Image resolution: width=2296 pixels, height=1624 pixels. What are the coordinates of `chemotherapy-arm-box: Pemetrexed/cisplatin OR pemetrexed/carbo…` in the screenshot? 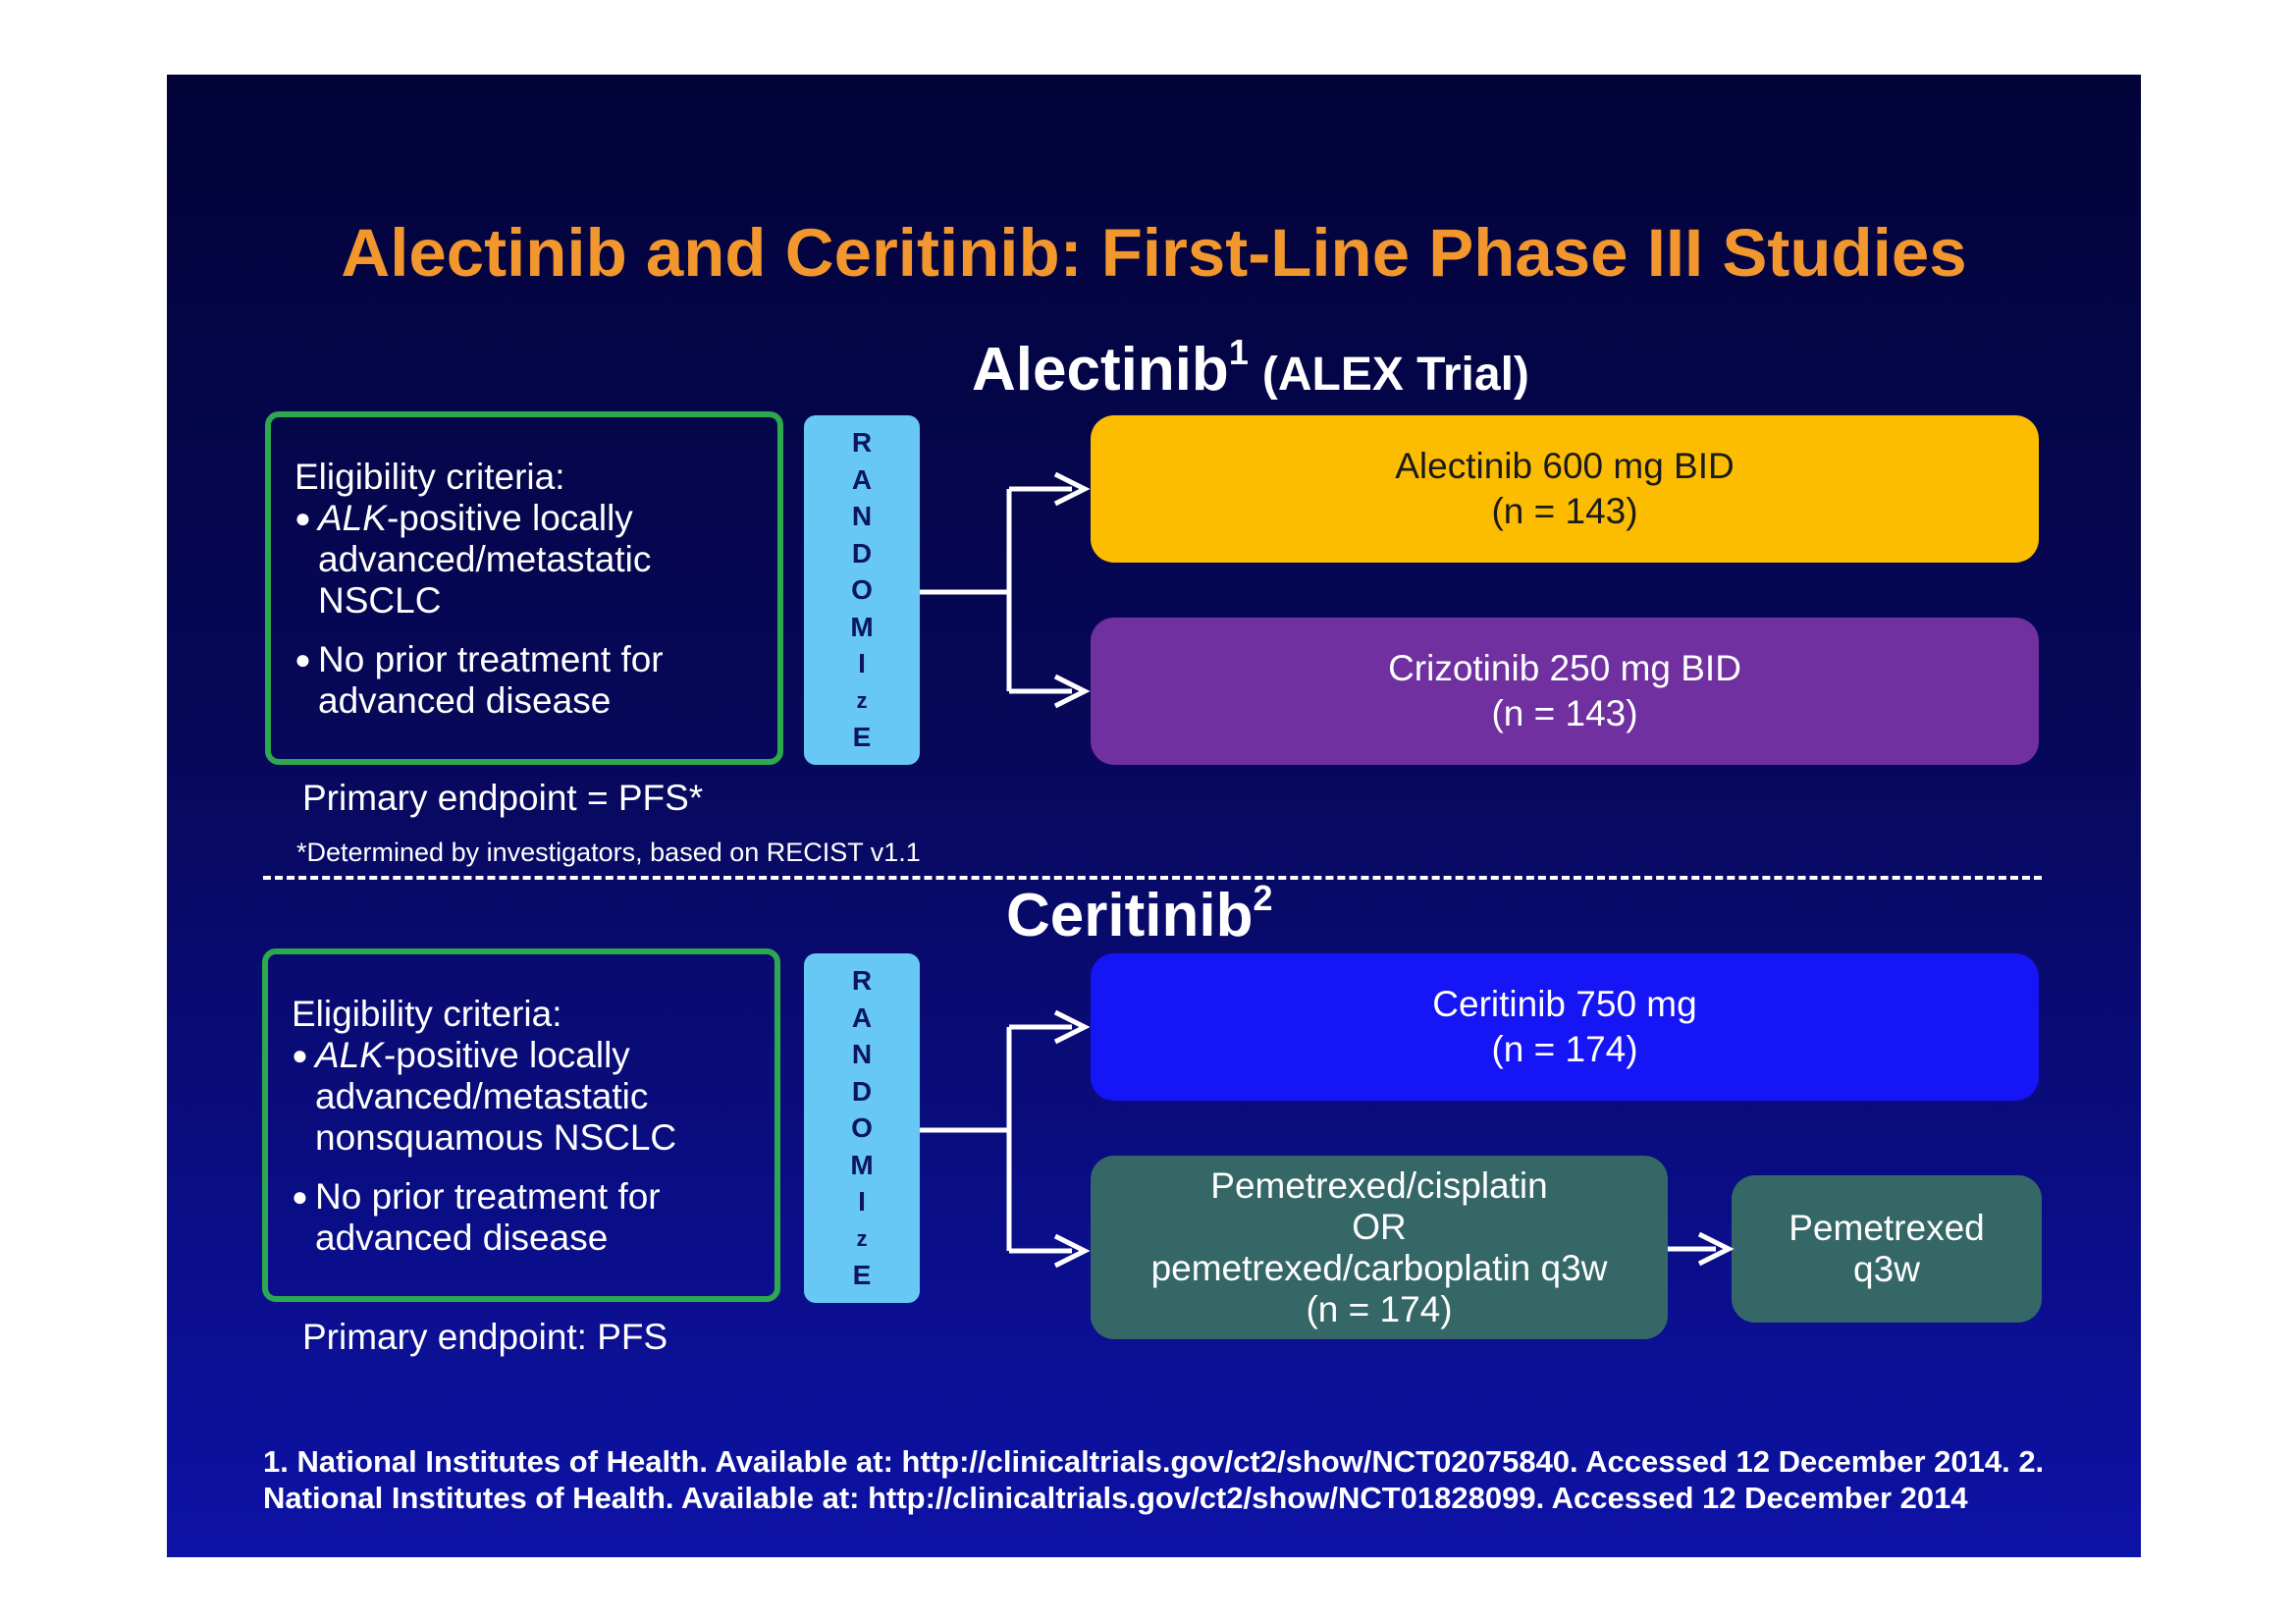 It's located at (1379, 1247).